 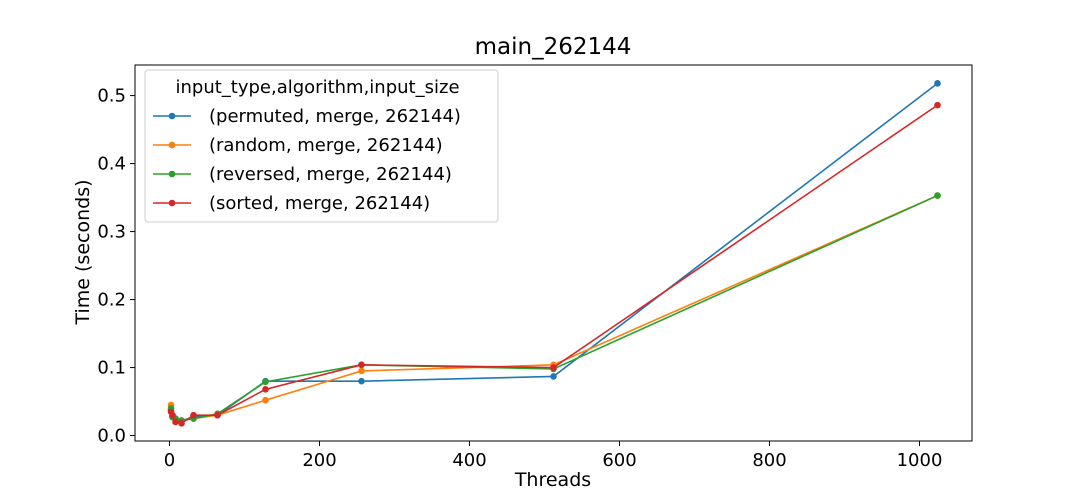 I want to click on y-tick-label: 0.1, so click(x=111, y=368).